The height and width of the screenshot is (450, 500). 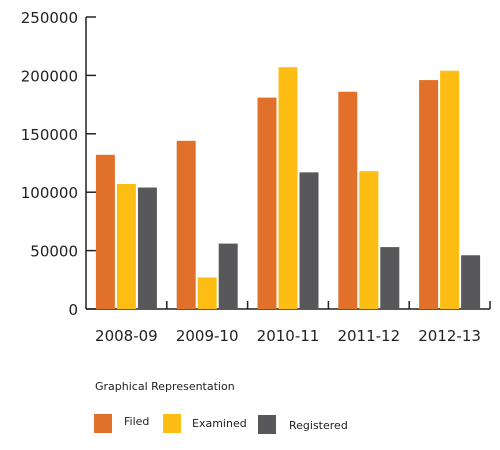 I want to click on x-tick-label: 2008-09, so click(x=126, y=336).